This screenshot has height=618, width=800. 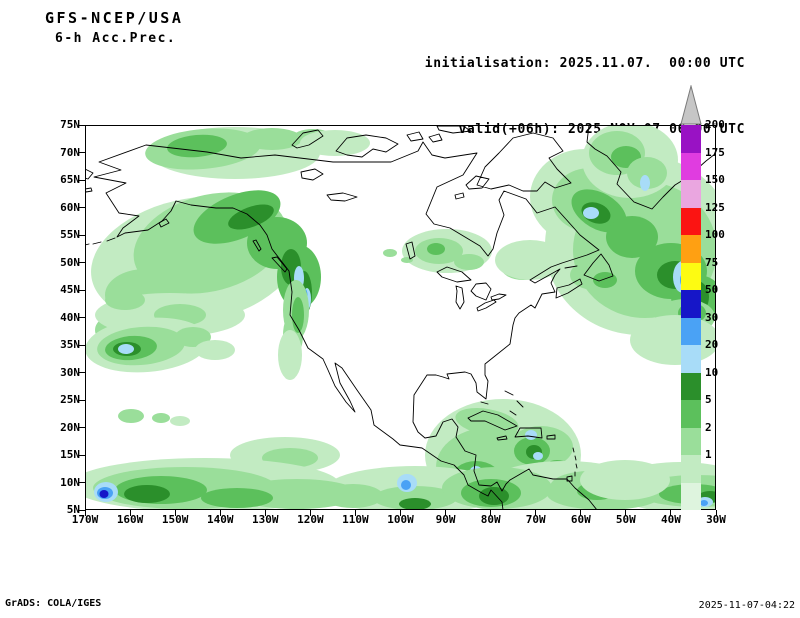 What do you see at coordinates (584, 276) in the screenshot?
I see `coastline-newfoundland-novascotia` at bounding box center [584, 276].